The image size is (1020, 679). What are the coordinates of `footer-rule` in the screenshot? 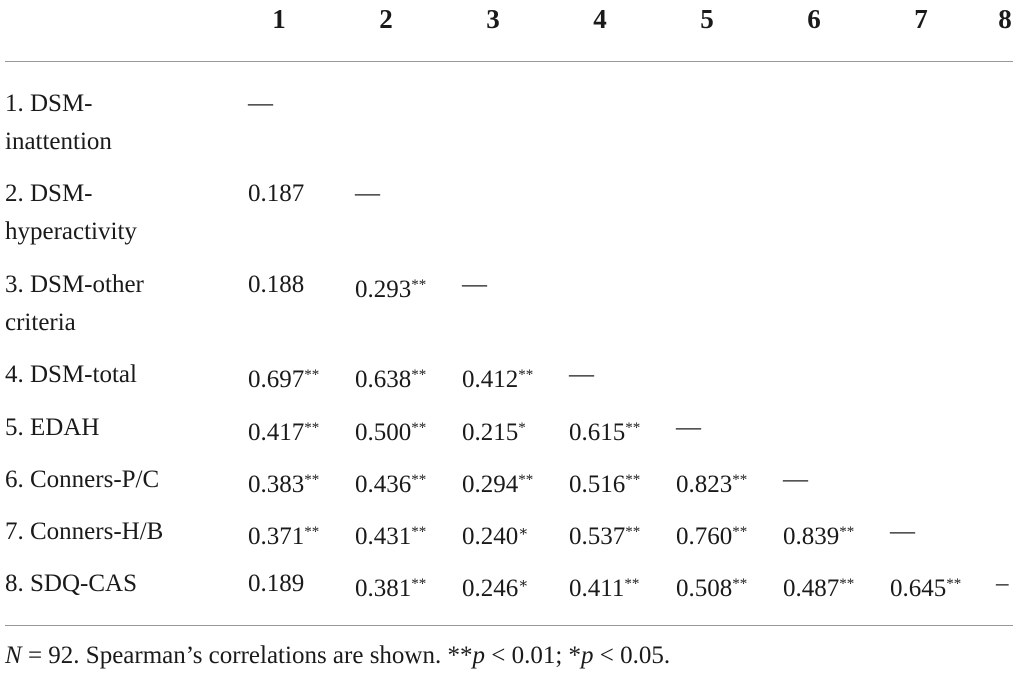 It's located at (509, 625).